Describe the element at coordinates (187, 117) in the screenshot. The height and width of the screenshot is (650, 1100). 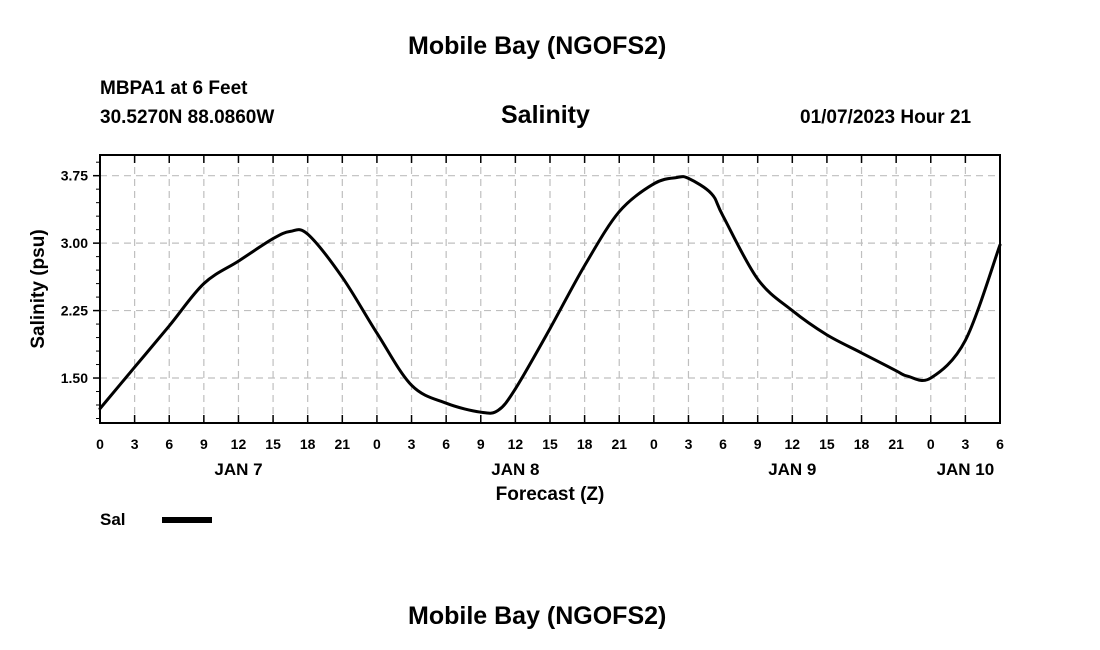
I see `station-coordinates: 30.5270N 88.0860W` at that location.